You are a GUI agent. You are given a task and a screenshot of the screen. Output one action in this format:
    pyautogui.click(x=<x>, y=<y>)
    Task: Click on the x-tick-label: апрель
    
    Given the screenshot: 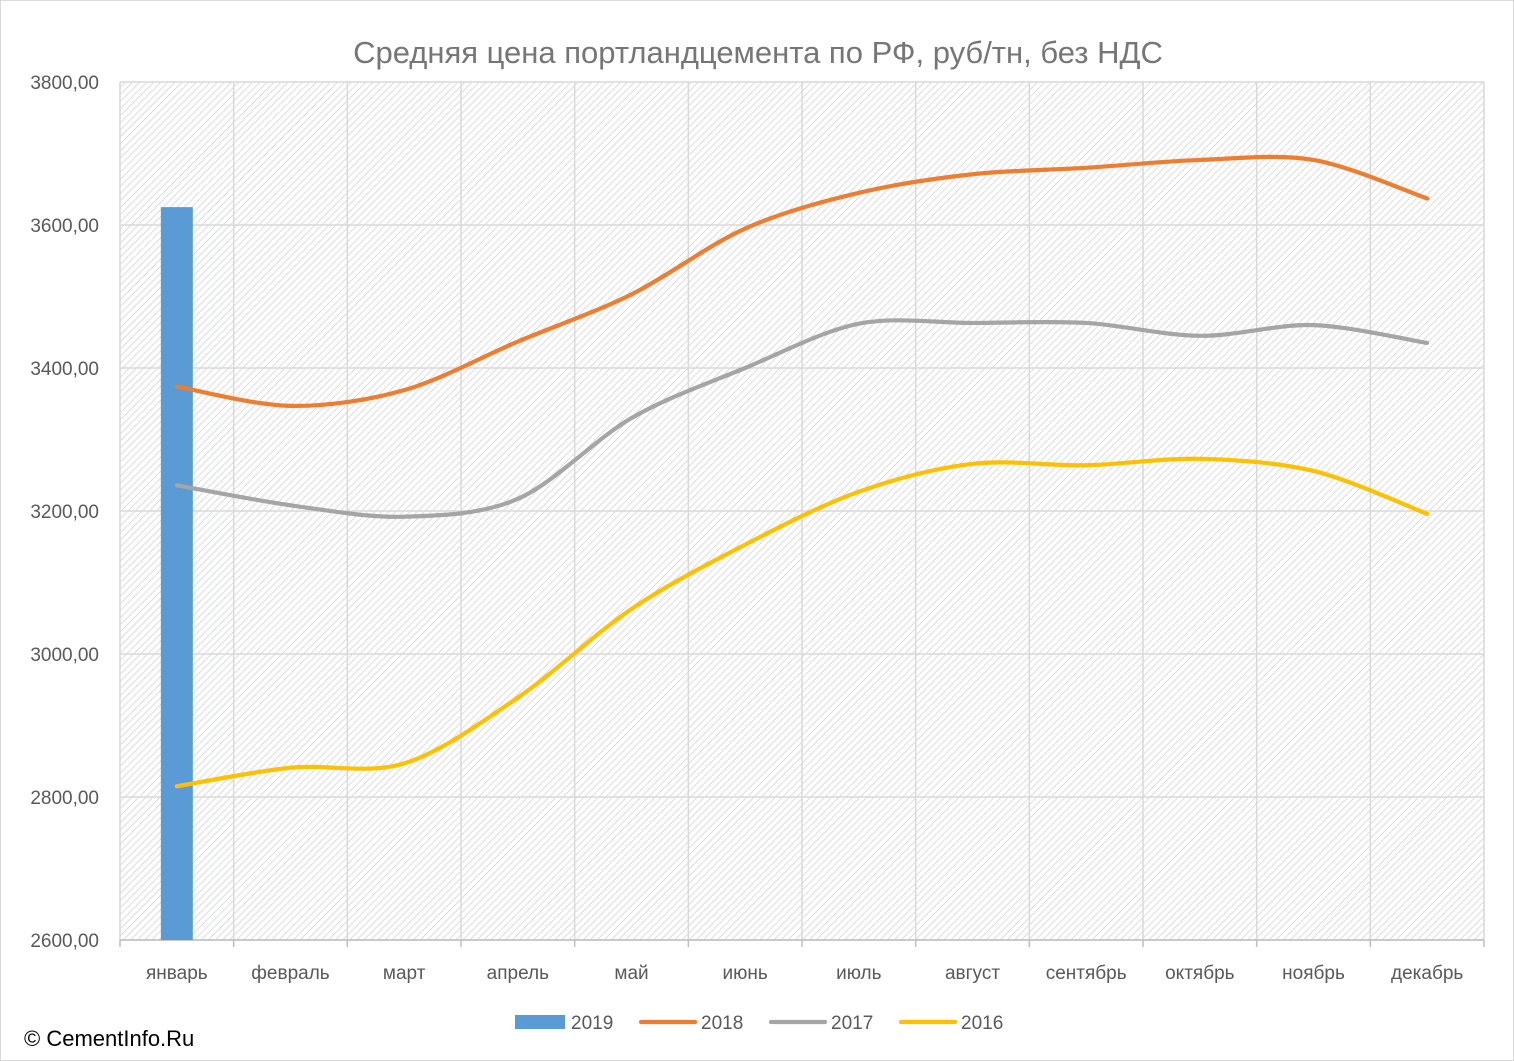 What is the action you would take?
    pyautogui.click(x=518, y=973)
    